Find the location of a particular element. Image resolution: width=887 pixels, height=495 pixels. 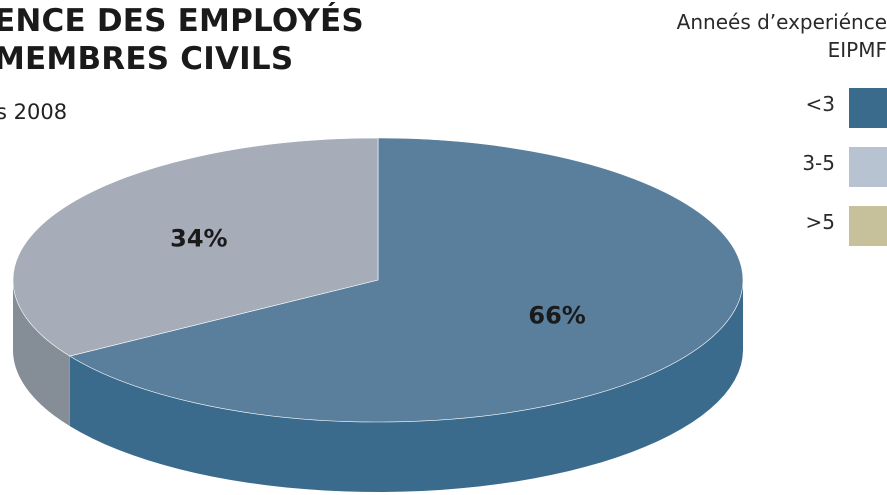

chart-subtitle: s 2008 is located at coordinates (34, 112).